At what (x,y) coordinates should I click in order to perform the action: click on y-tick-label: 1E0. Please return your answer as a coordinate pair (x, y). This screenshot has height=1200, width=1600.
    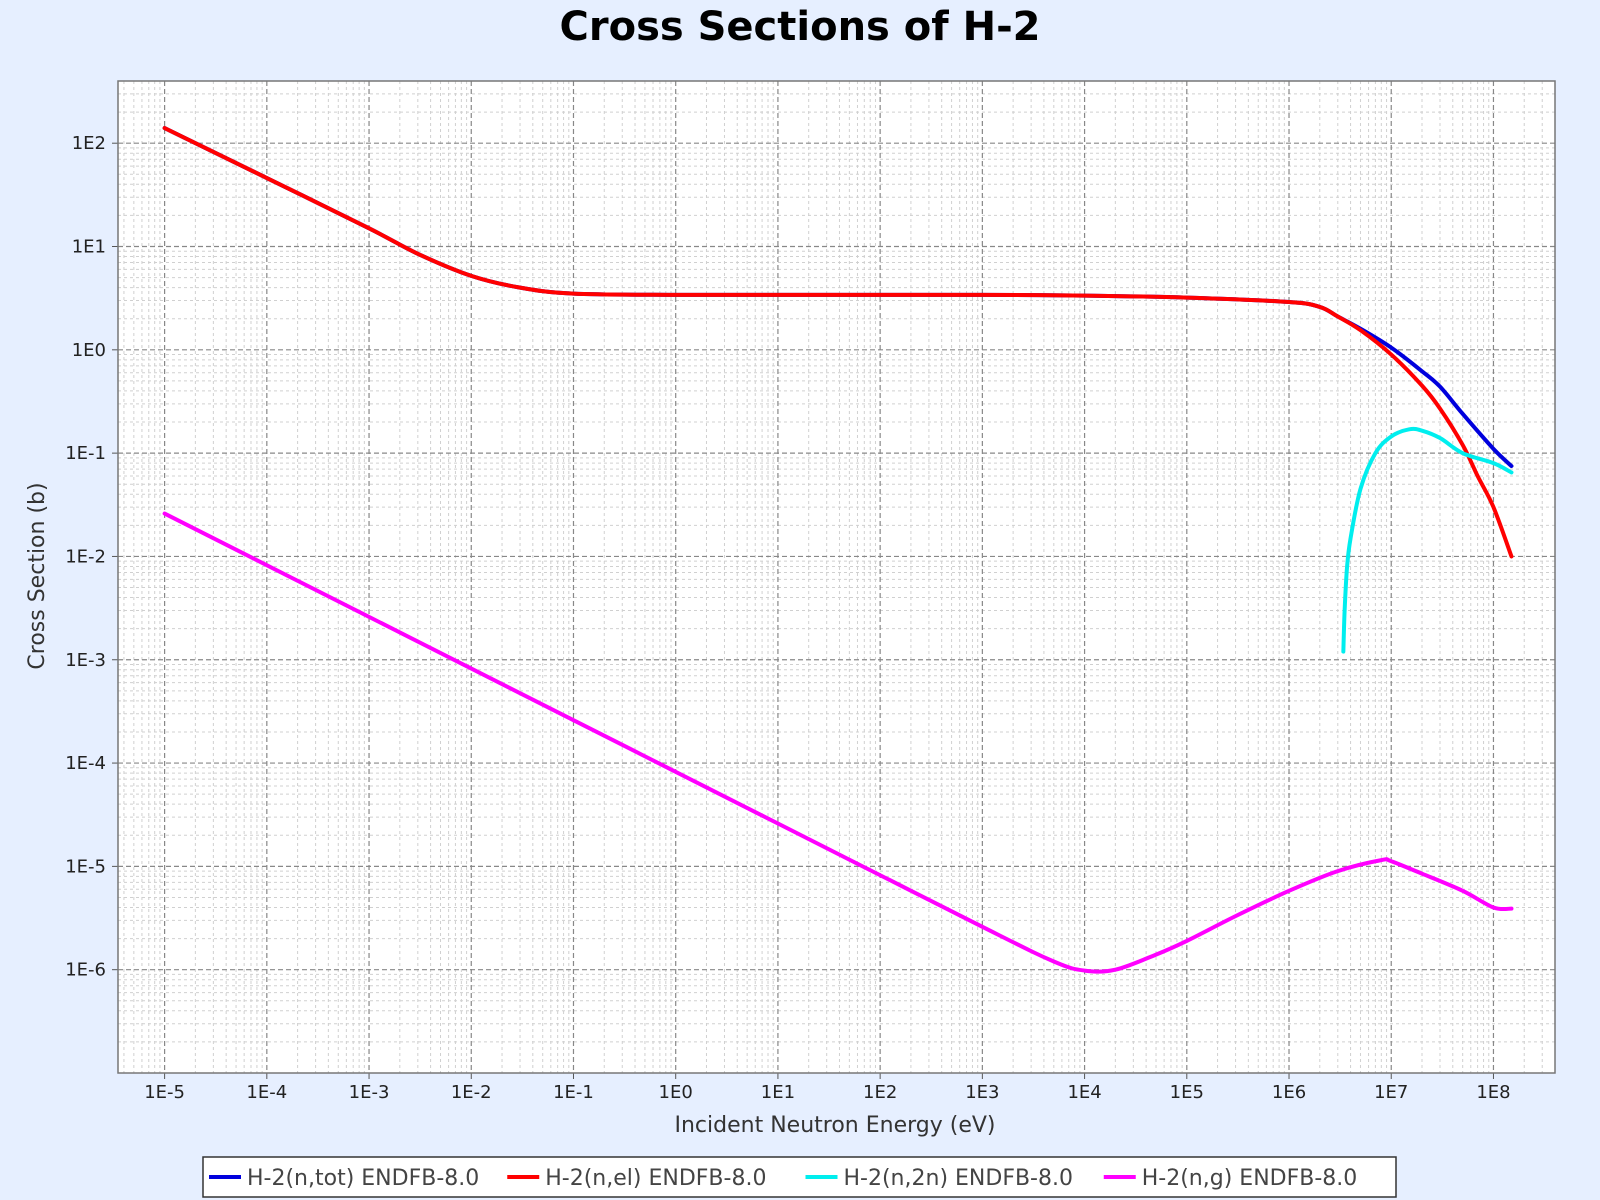
    Looking at the image, I should click on (89, 350).